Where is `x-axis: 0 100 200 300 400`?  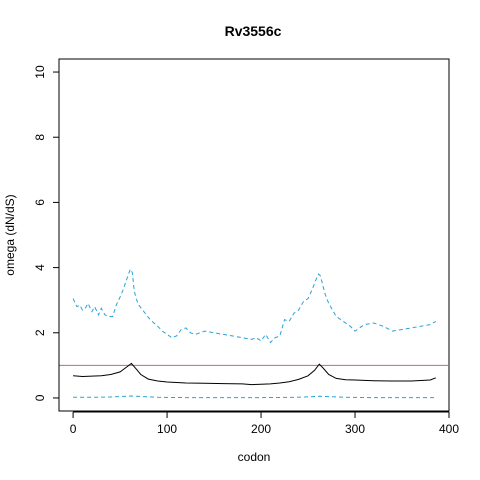 x-axis: 0 100 200 300 400 is located at coordinates (264, 423).